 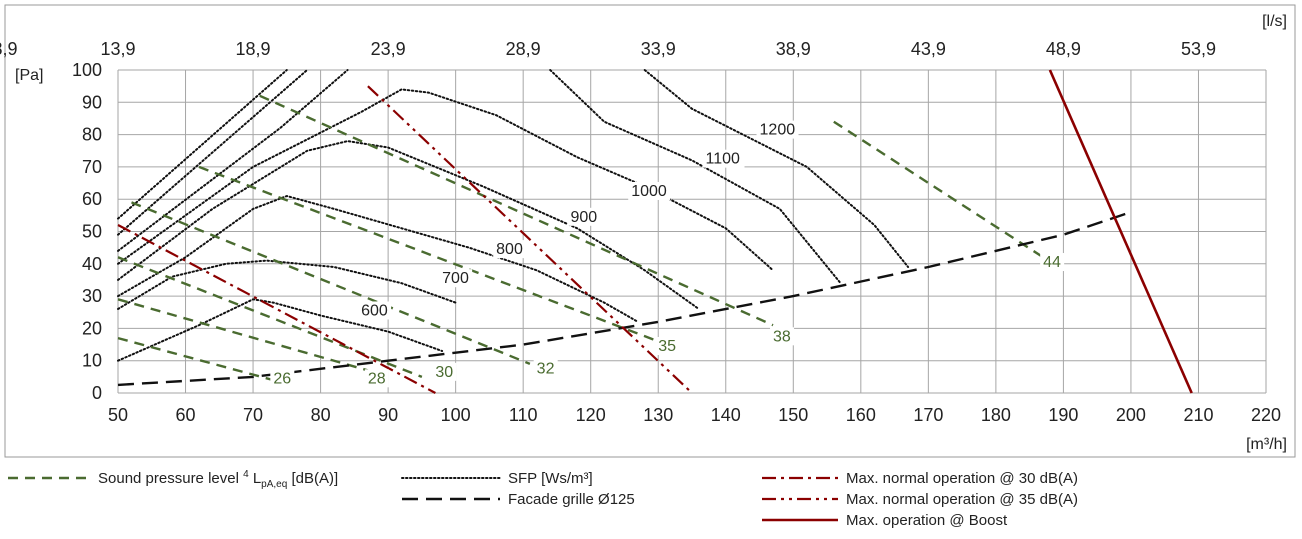 I want to click on x-tick-label: 140, so click(x=726, y=415).